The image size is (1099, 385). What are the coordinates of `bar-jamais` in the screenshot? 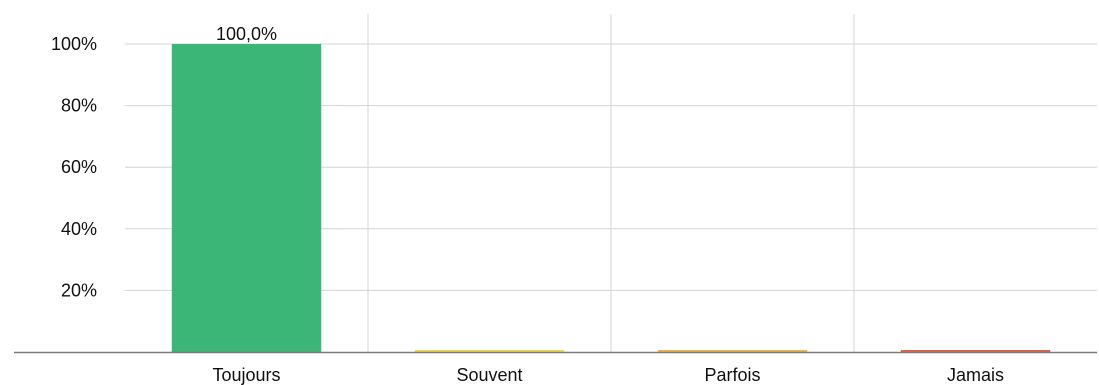 It's located at (975, 351).